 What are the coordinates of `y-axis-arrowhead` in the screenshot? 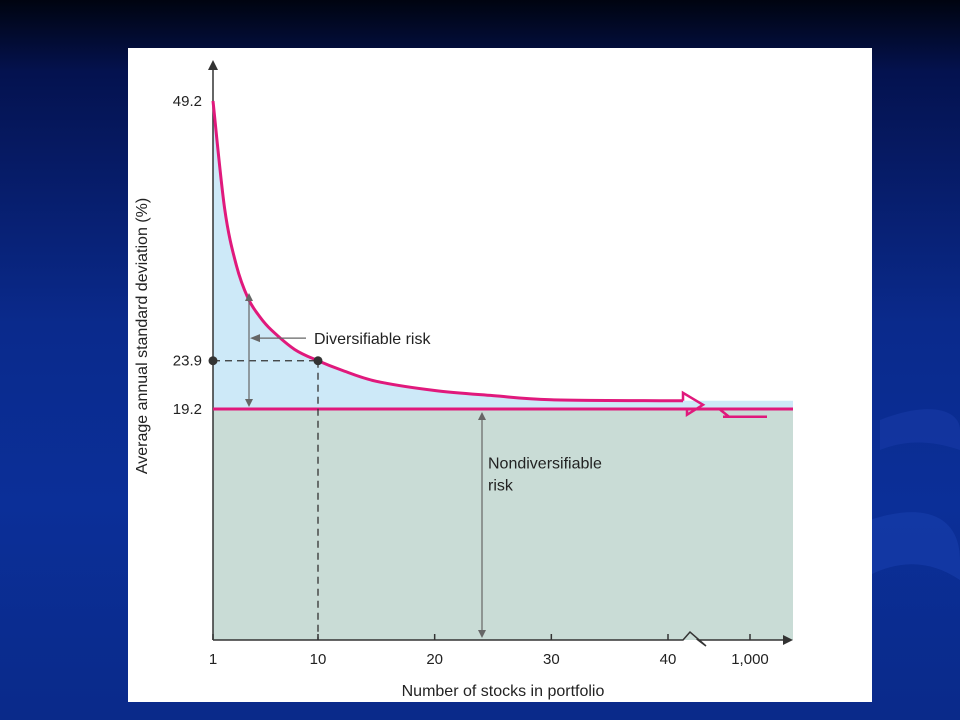 It's located at (213, 65).